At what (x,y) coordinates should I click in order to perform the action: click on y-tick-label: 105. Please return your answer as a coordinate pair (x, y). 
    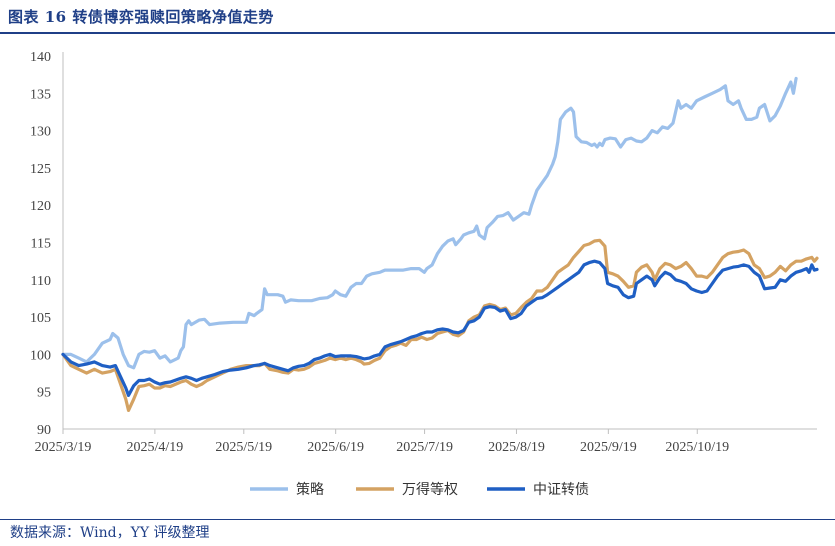
    Looking at the image, I should click on (40, 318).